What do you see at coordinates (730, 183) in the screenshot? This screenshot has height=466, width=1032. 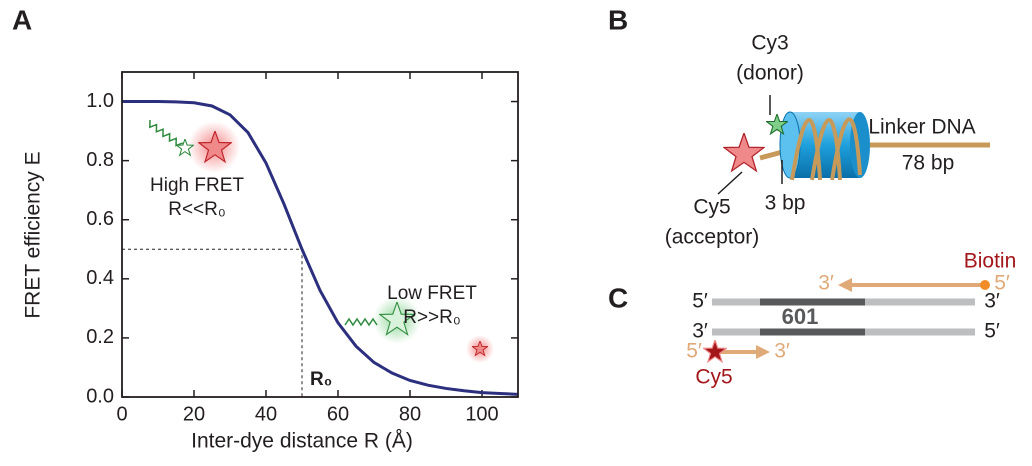 I see `leader` at bounding box center [730, 183].